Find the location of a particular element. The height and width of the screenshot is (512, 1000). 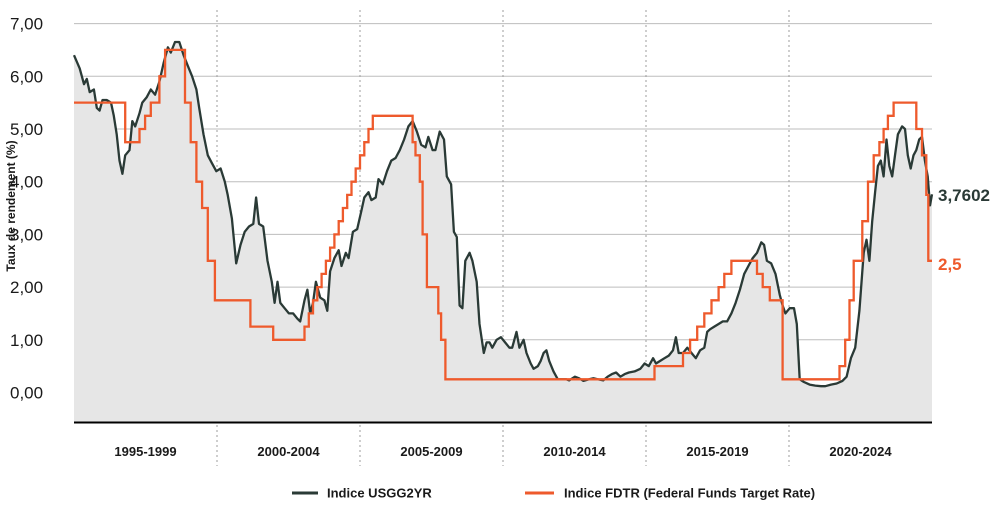

y-tick-label: 3,00 is located at coordinates (26, 234).